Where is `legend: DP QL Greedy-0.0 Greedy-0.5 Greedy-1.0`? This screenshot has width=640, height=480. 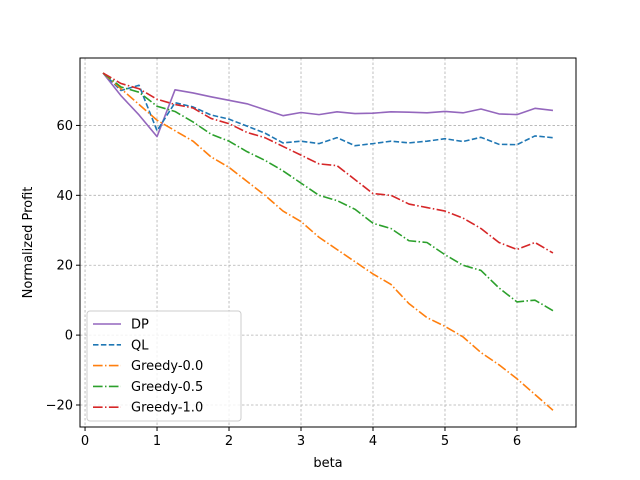
legend: DP QL Greedy-0.0 Greedy-0.5 Greedy-1.0 is located at coordinates (164, 366).